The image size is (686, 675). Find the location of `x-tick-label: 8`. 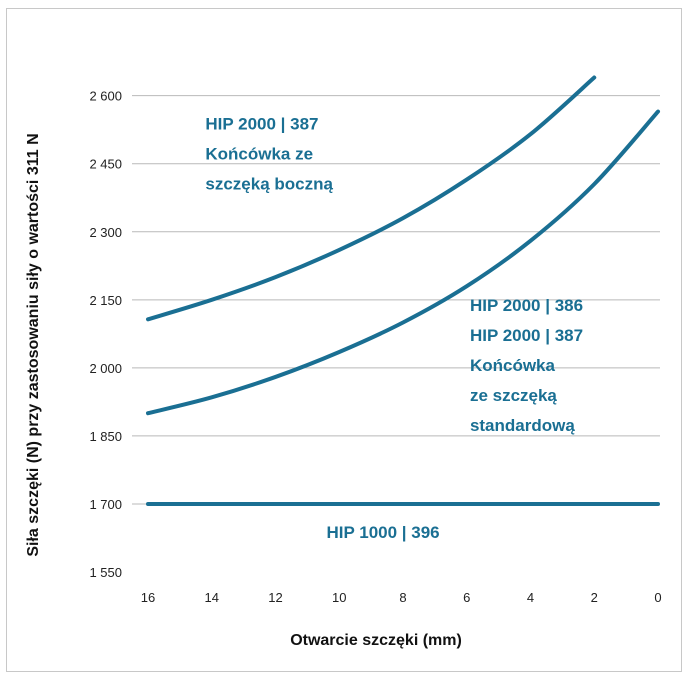

x-tick-label: 8 is located at coordinates (402, 597).